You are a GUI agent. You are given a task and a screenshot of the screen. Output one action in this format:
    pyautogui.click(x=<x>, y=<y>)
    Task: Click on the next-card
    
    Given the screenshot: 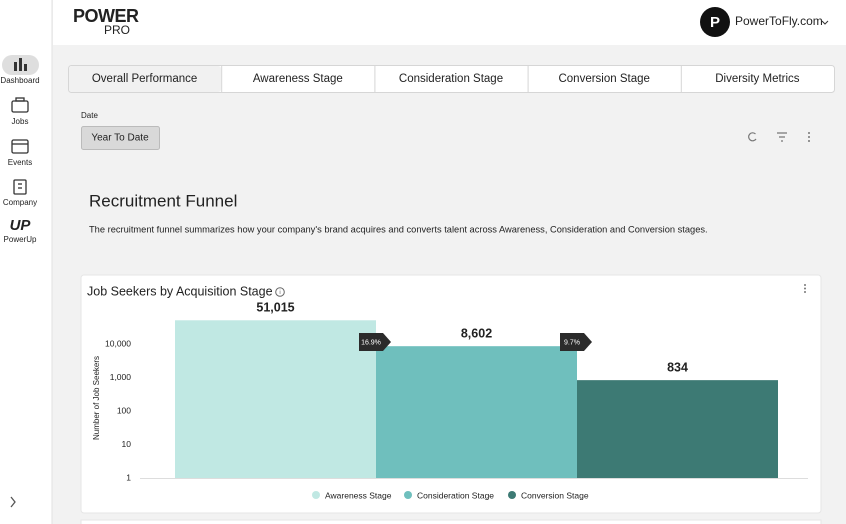 What is the action you would take?
    pyautogui.click(x=451, y=521)
    